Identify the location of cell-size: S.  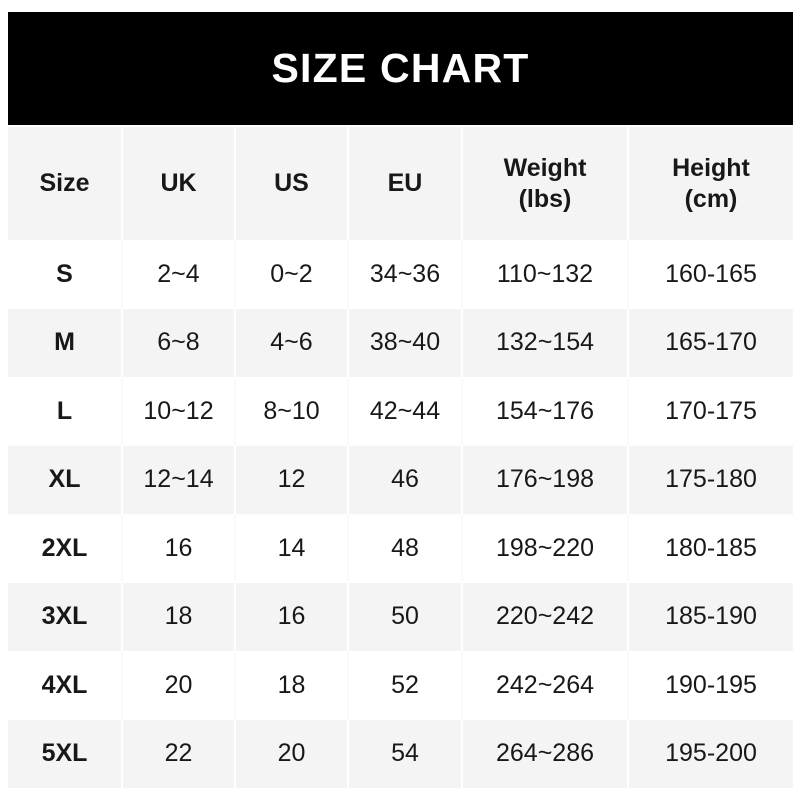
(65, 274).